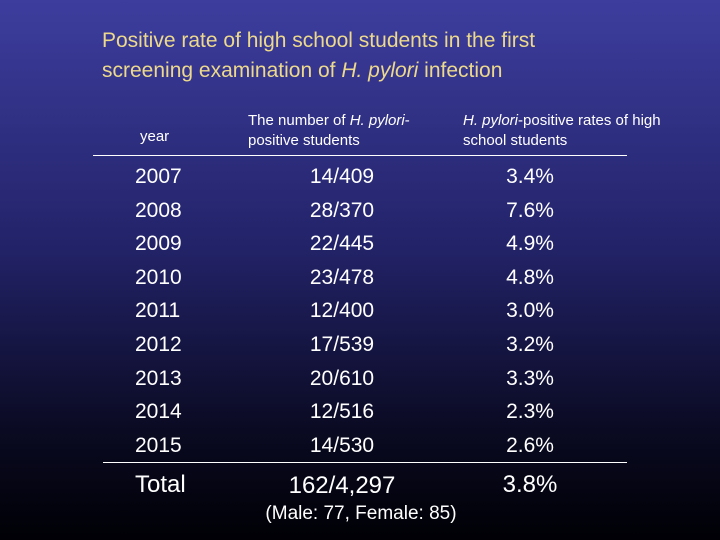 This screenshot has width=720, height=540. I want to click on rate-cell: 3.3%, so click(530, 378).